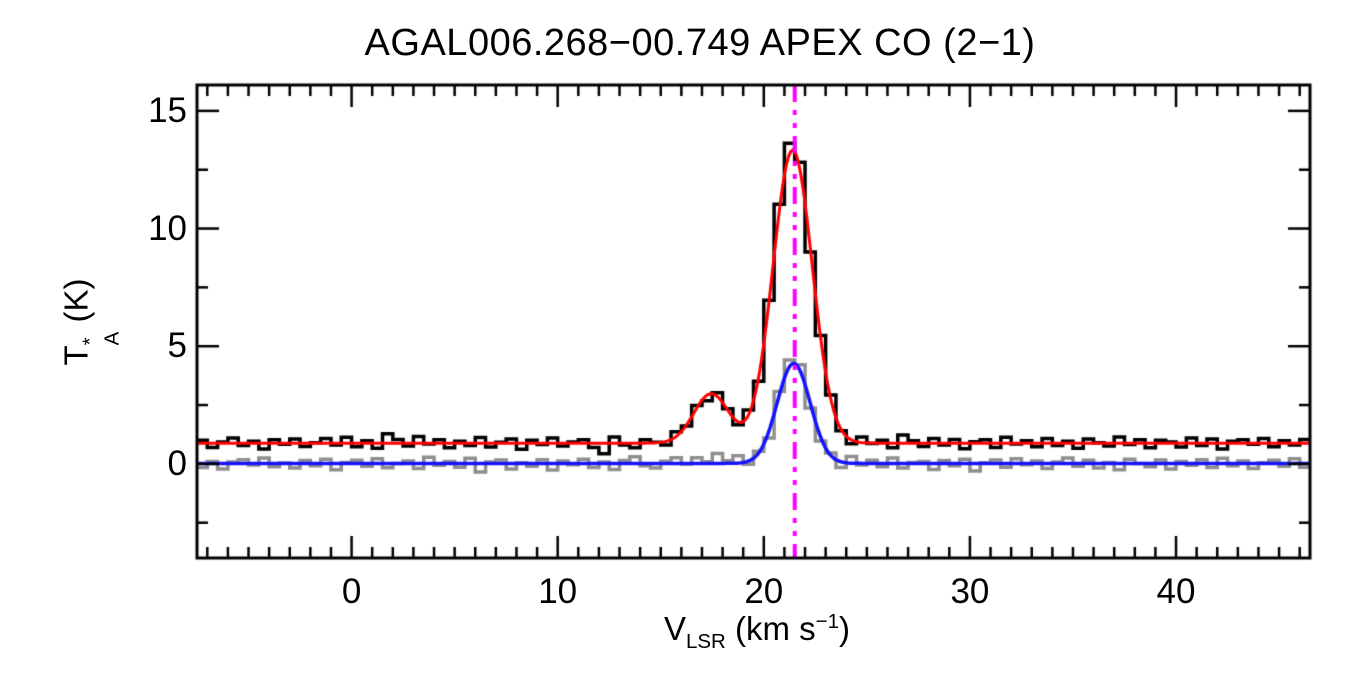 The width and height of the screenshot is (1350, 675). I want to click on x-axis-label-subscript: LSR, so click(706, 641).